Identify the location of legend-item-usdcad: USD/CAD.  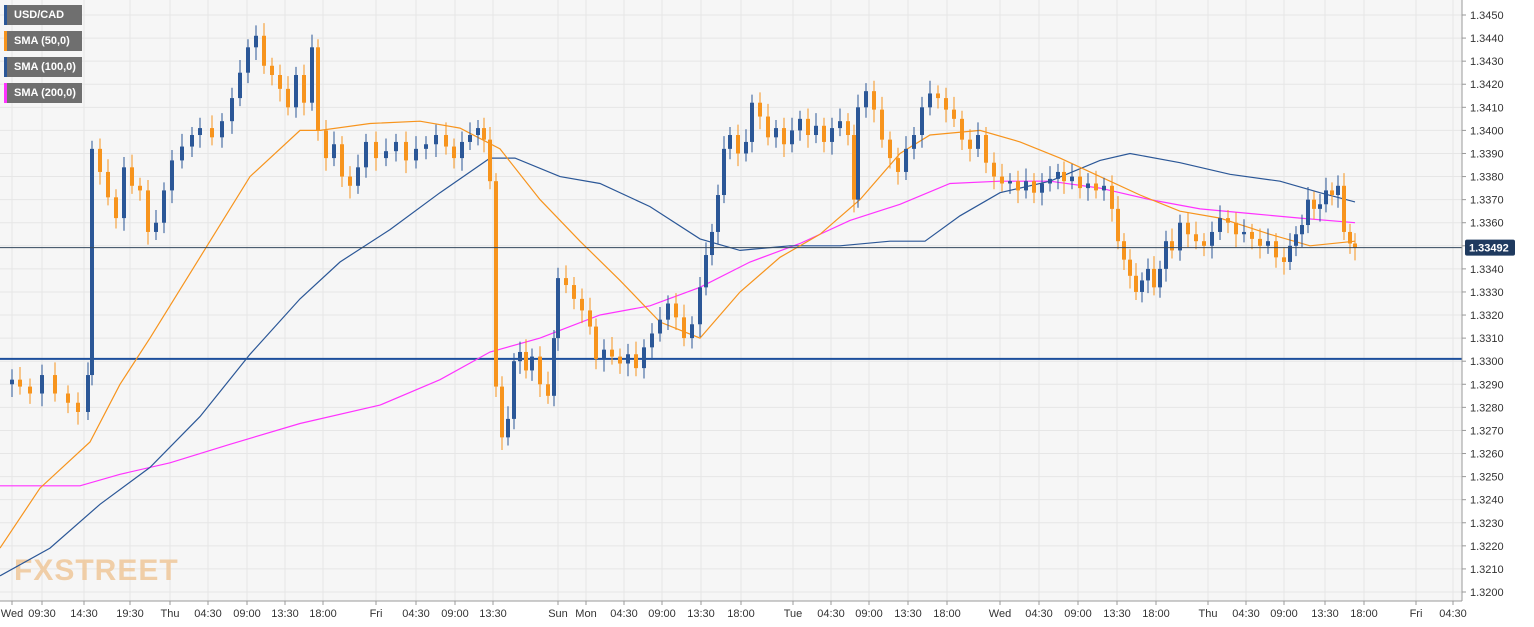
(43, 15).